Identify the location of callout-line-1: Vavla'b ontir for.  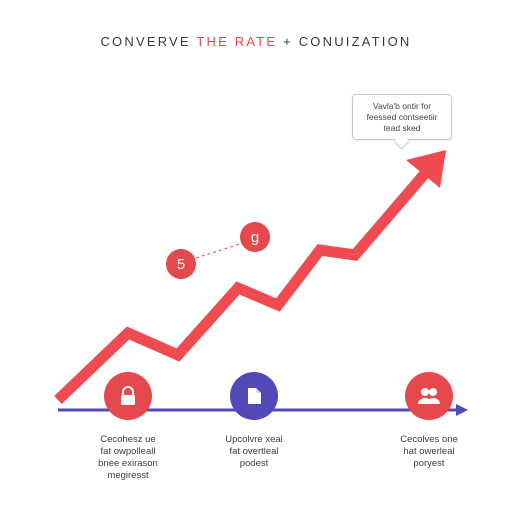
(402, 106).